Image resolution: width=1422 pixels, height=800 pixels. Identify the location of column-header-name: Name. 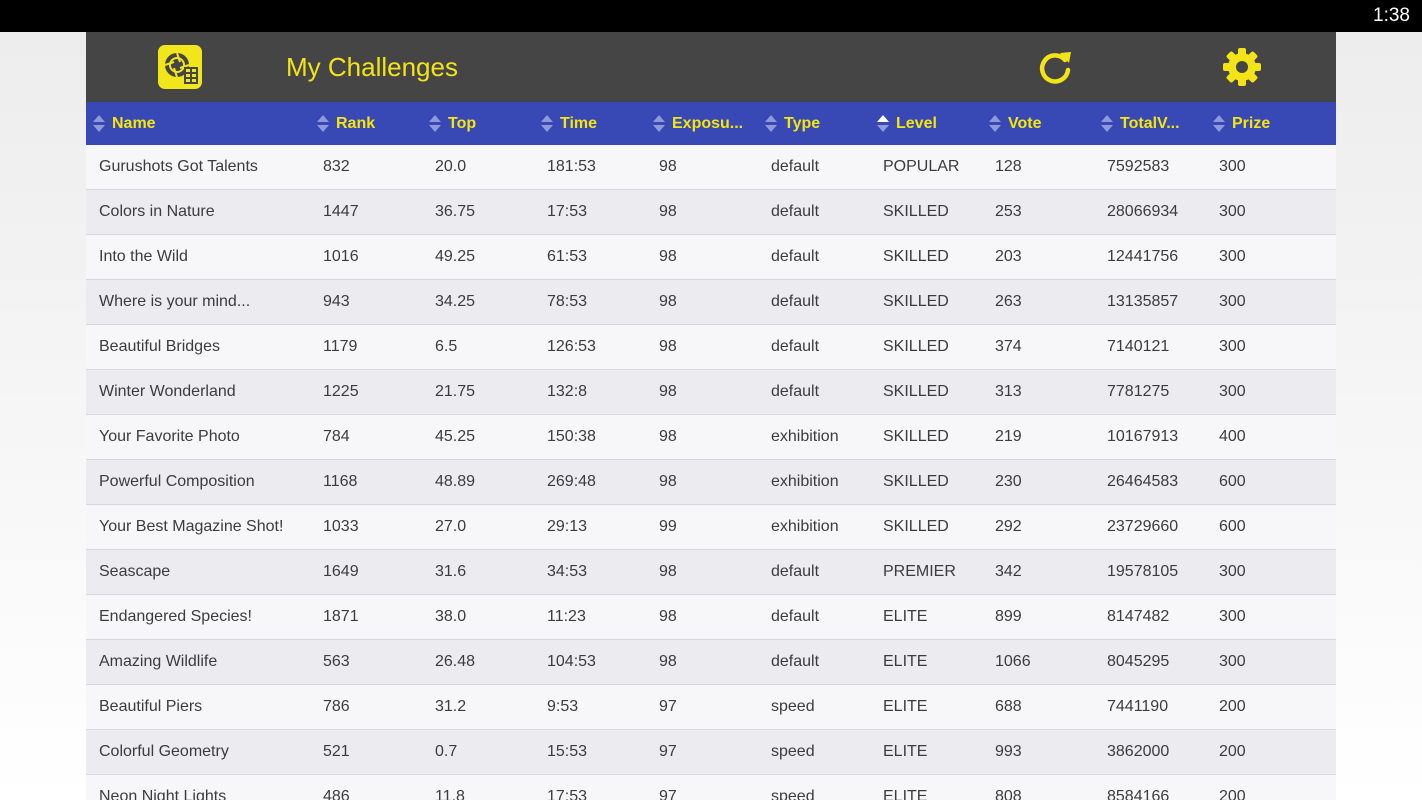
(121, 123).